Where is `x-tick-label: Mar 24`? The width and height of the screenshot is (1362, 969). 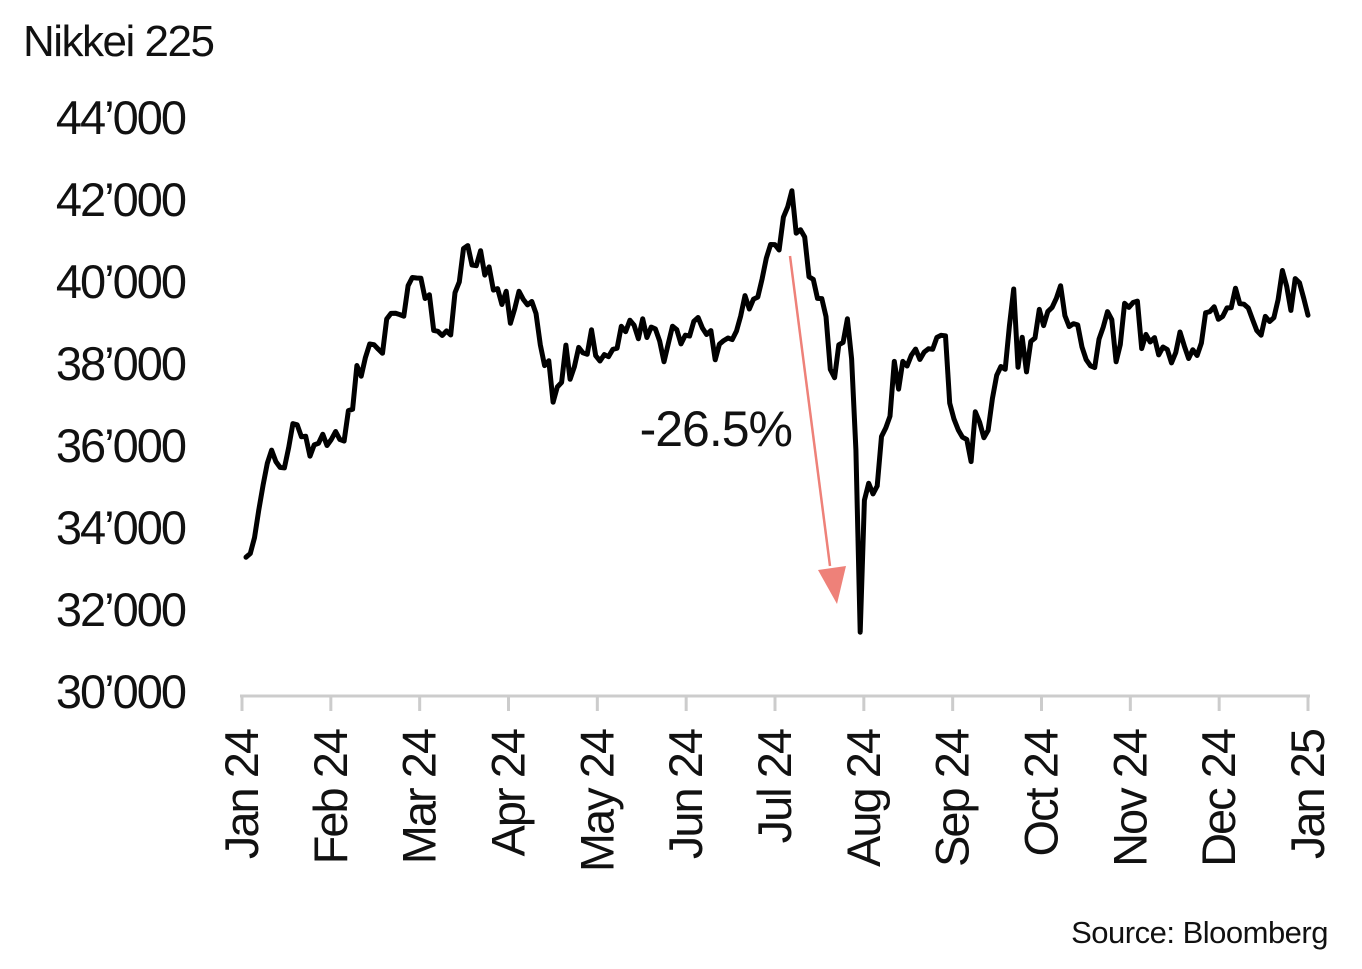 x-tick-label: Mar 24 is located at coordinates (419, 796).